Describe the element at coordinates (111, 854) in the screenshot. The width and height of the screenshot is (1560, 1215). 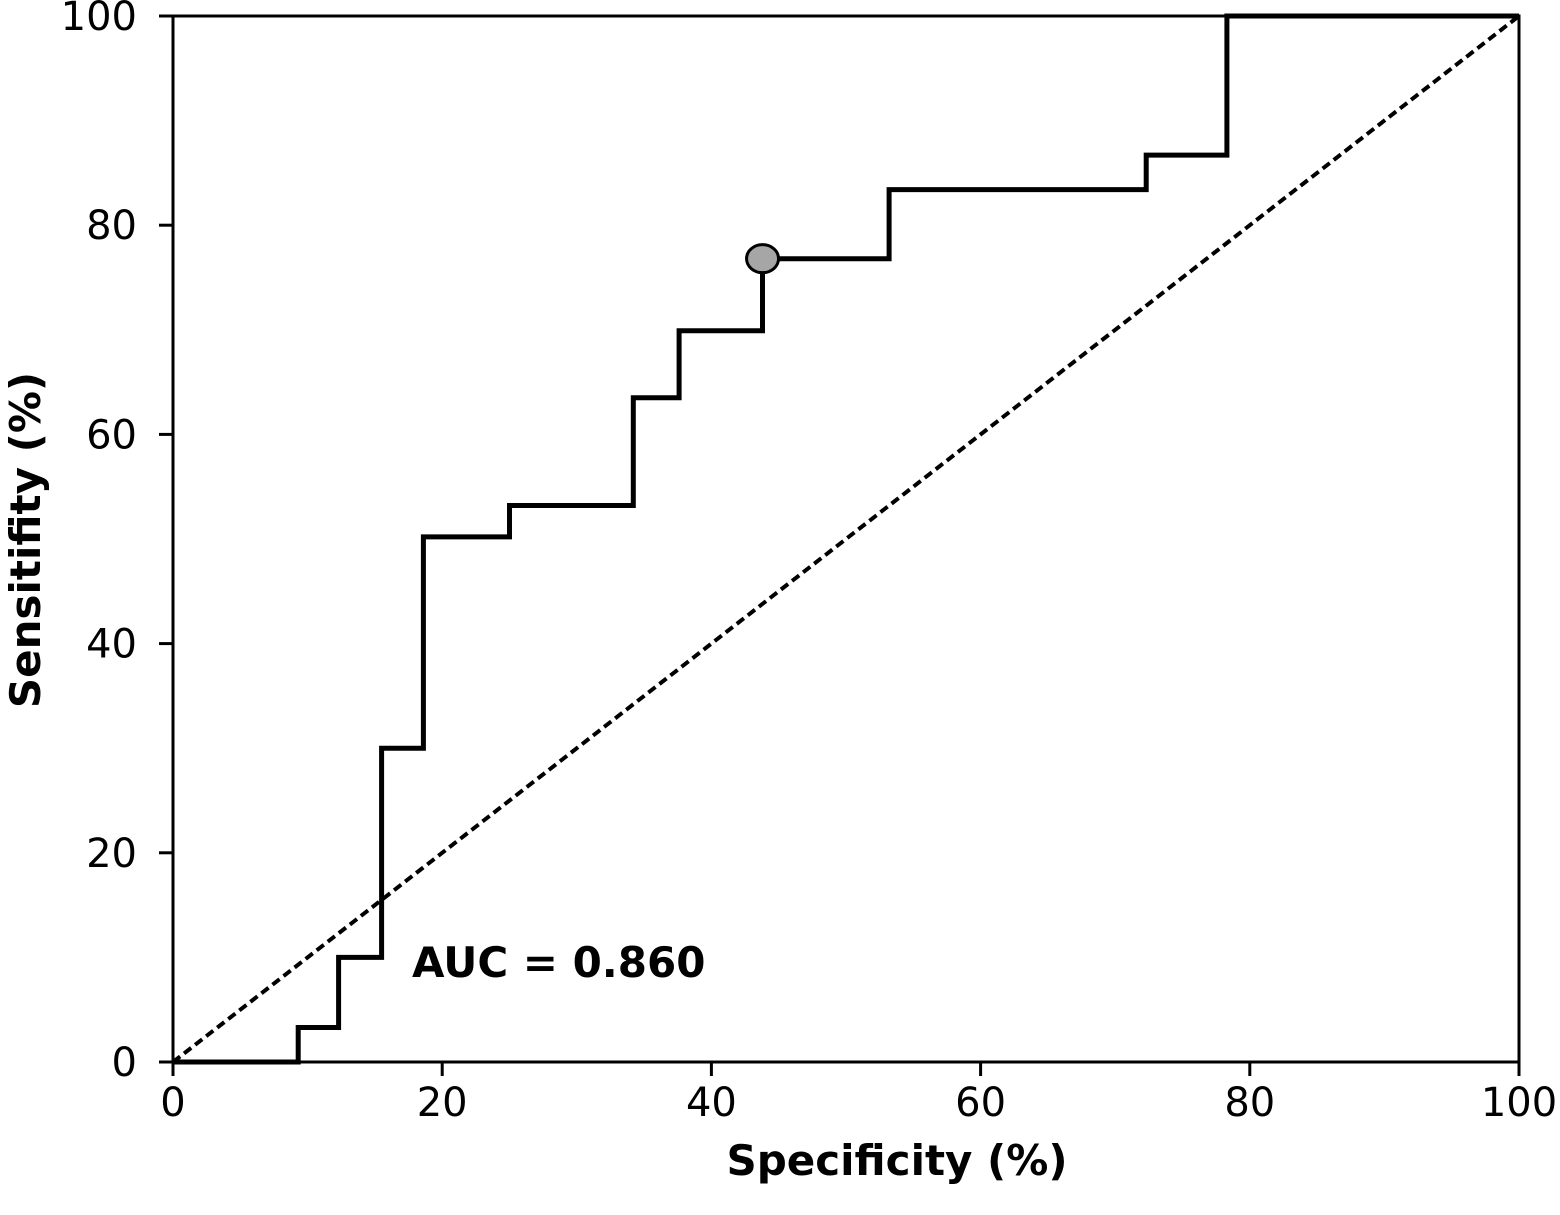
I see `y-tick-label: 20` at that location.